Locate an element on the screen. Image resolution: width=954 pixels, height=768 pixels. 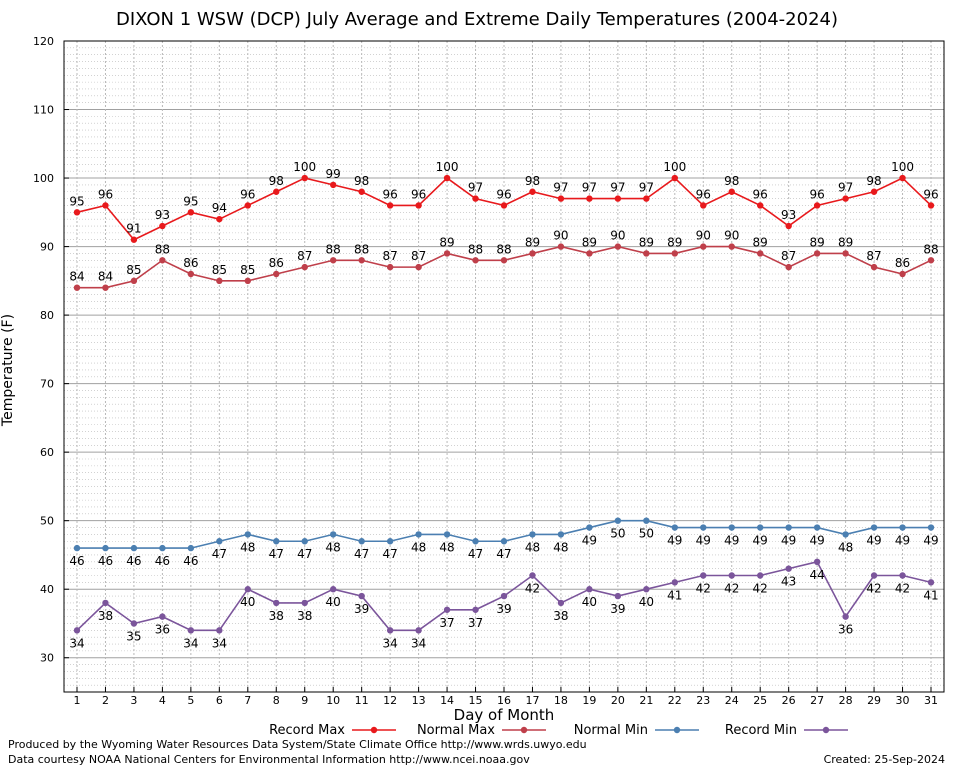
y-tick-label: 110 is located at coordinates (43, 110).